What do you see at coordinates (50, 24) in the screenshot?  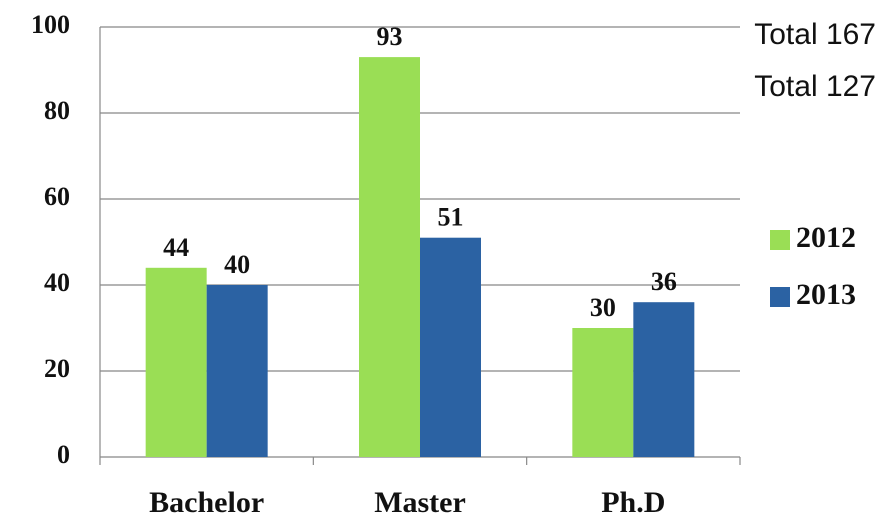 I see `y-tick-label: 100` at bounding box center [50, 24].